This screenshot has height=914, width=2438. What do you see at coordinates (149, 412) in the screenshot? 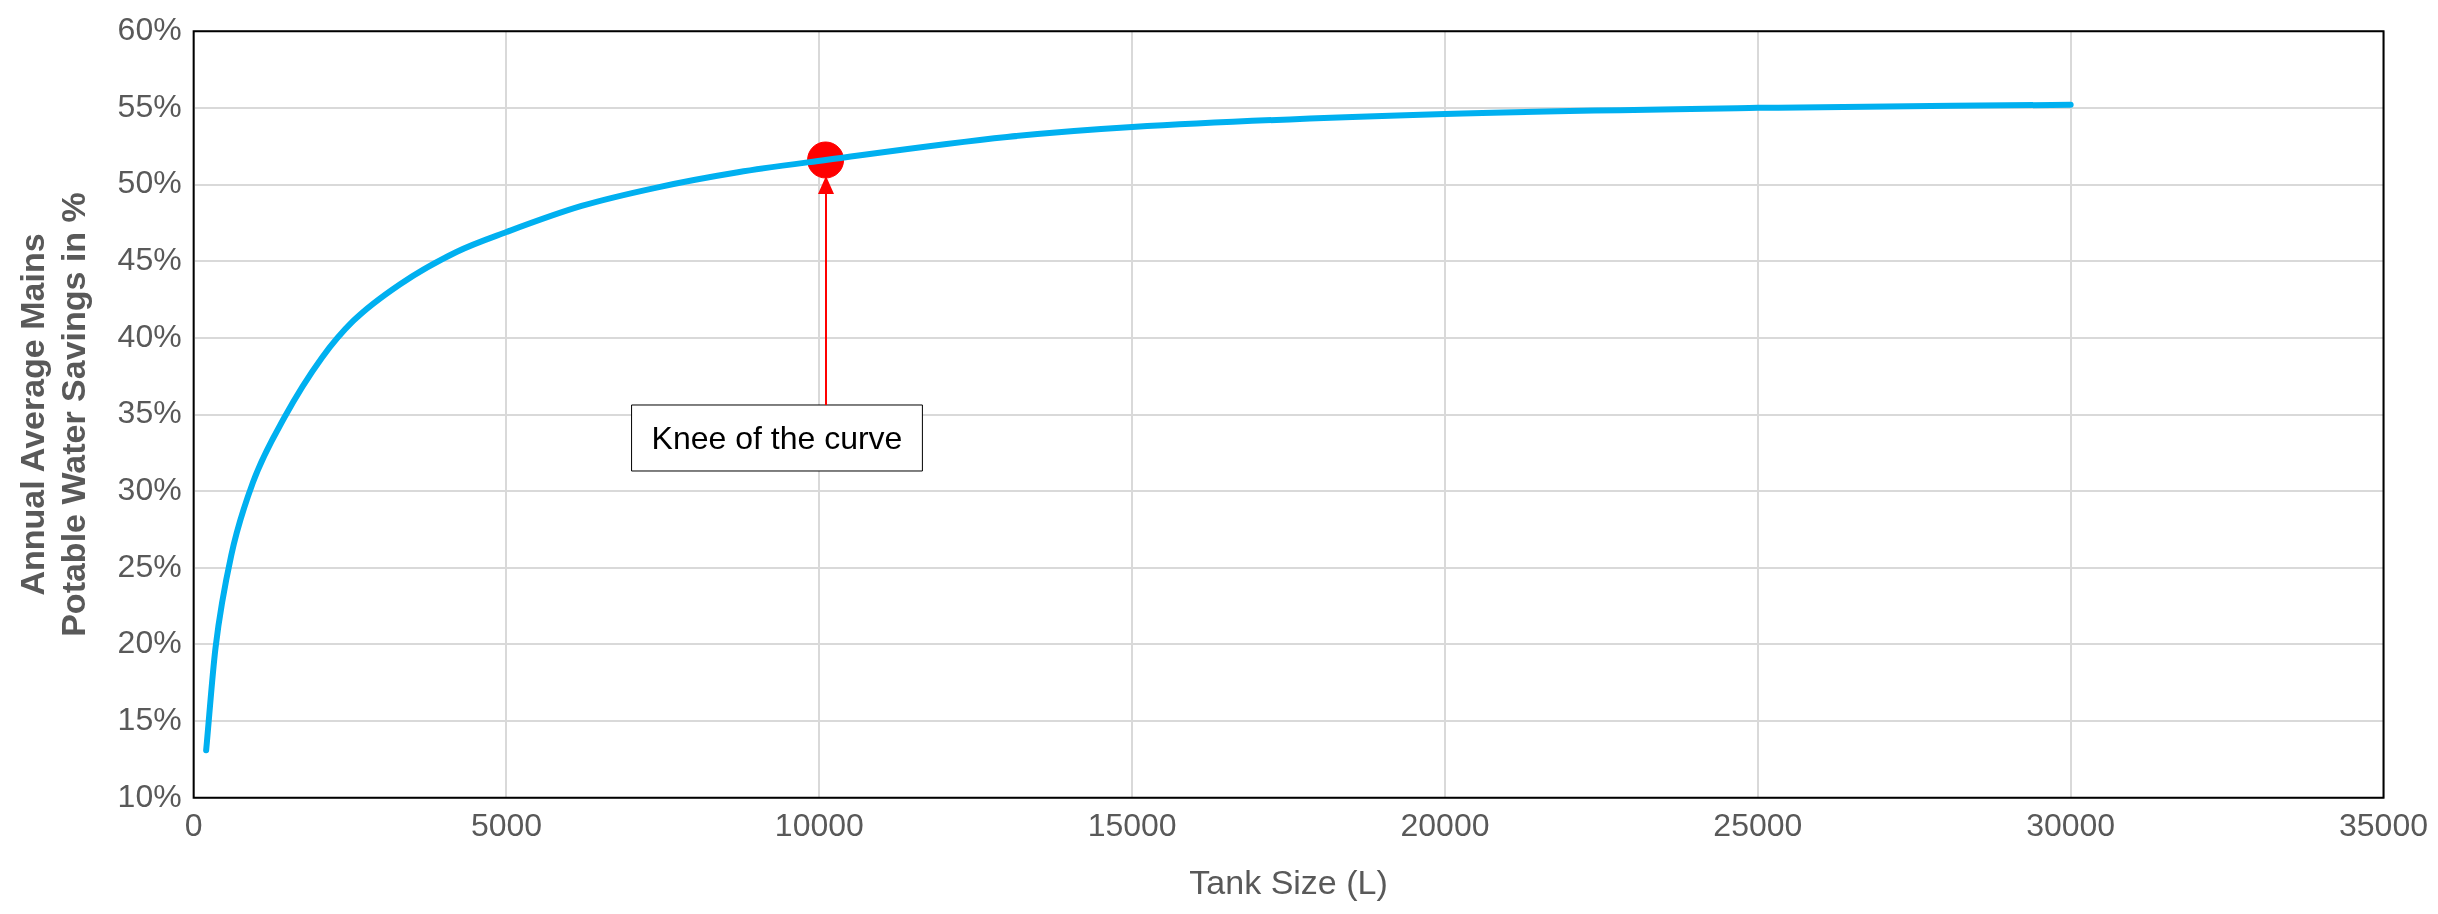
I see `y-tick-label: 35%` at bounding box center [149, 412].